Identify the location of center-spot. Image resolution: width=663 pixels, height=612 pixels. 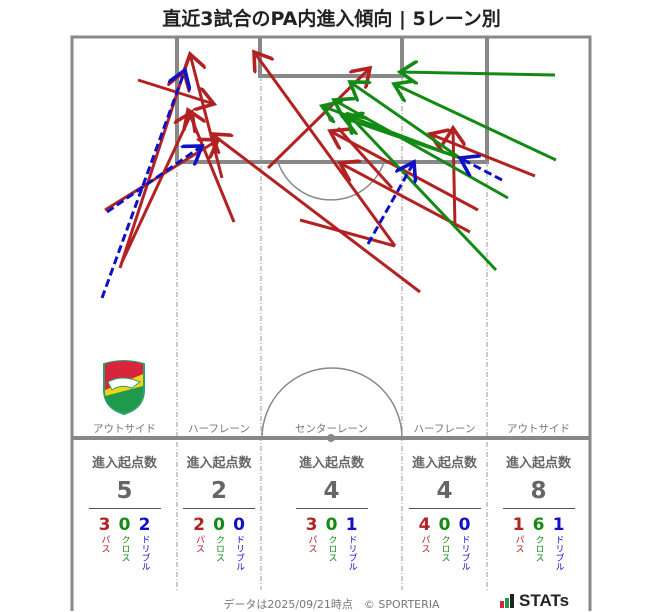
(331, 438).